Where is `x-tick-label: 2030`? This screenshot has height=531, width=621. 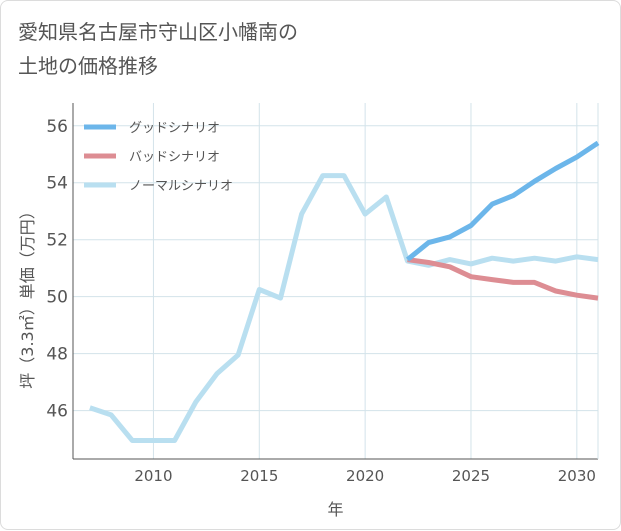
x-tick-label: 2030 is located at coordinates (577, 476).